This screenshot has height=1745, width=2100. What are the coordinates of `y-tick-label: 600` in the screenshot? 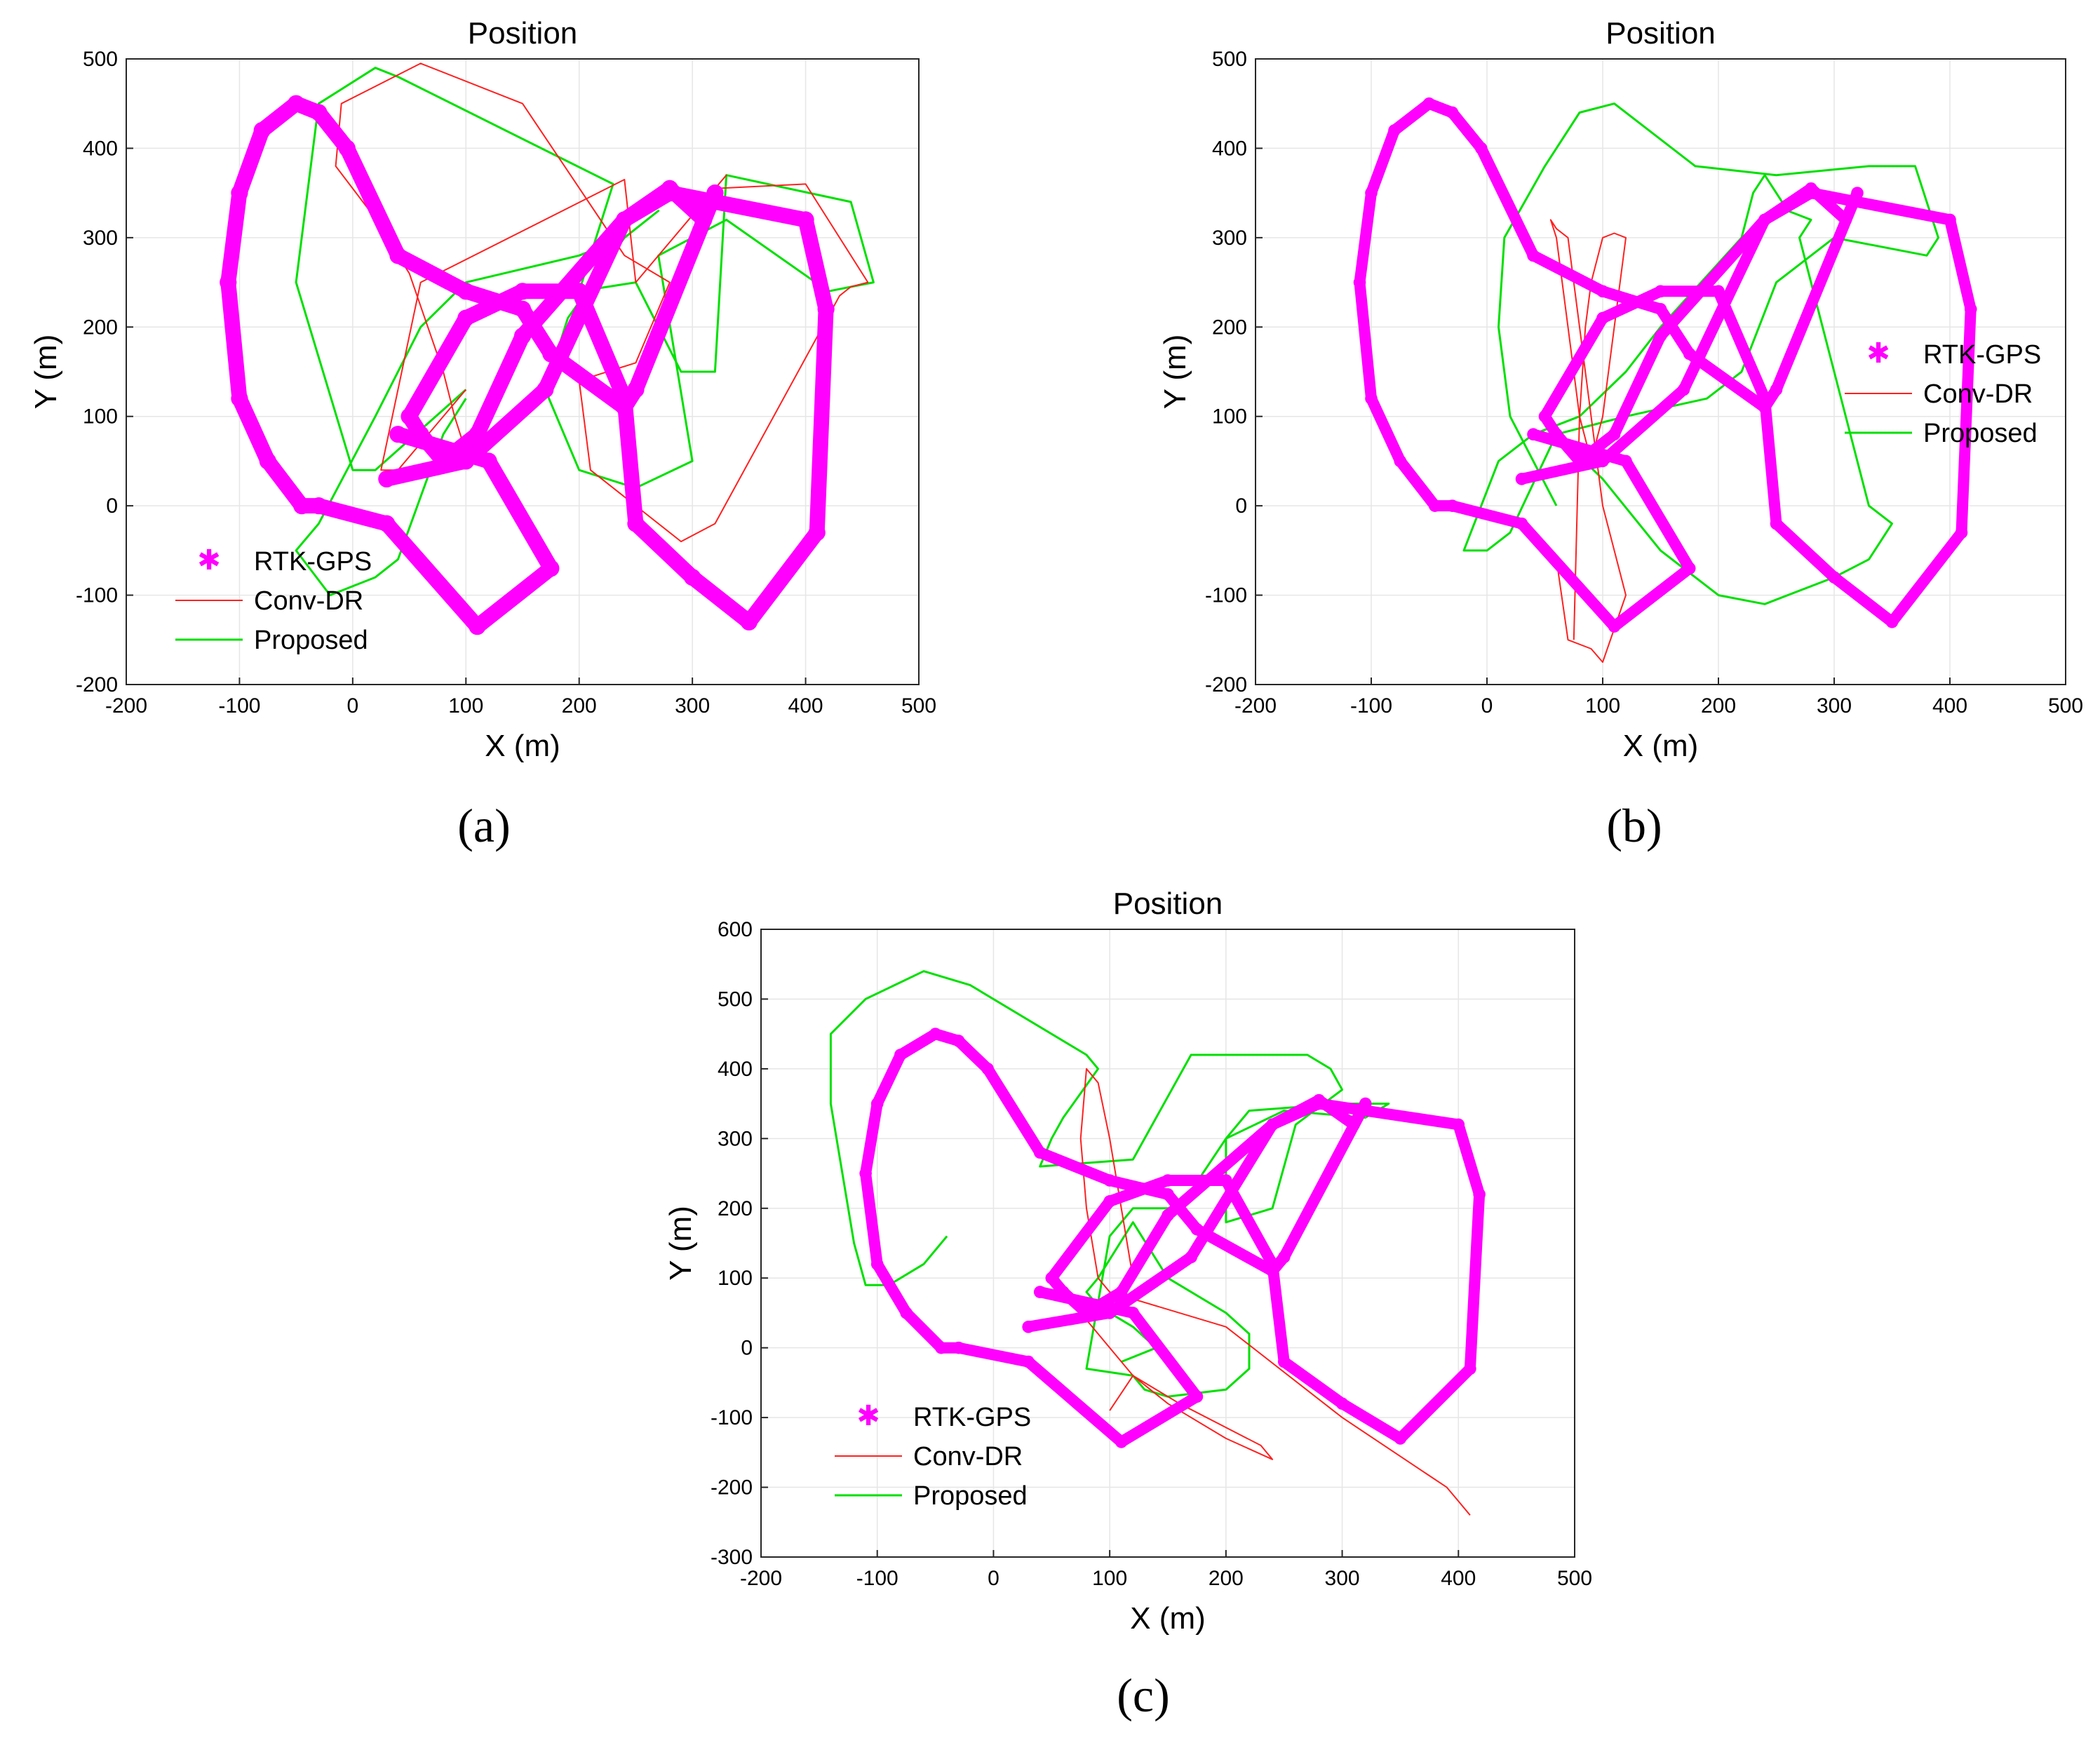 It's located at (735, 929).